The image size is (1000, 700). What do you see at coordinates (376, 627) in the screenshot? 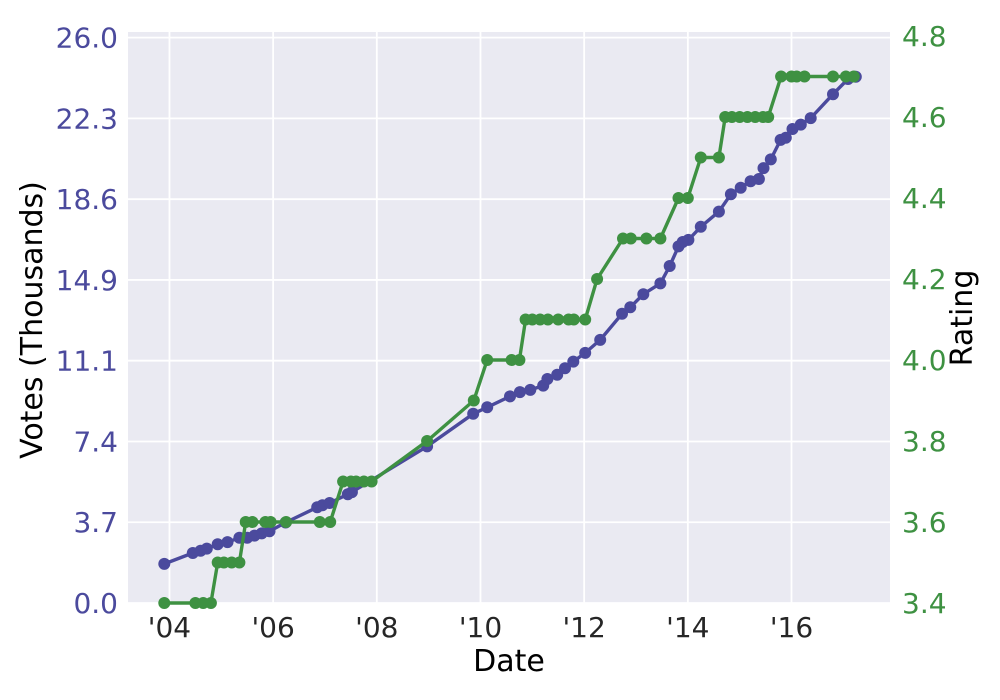
I see `x-tick-label: '08` at bounding box center [376, 627].